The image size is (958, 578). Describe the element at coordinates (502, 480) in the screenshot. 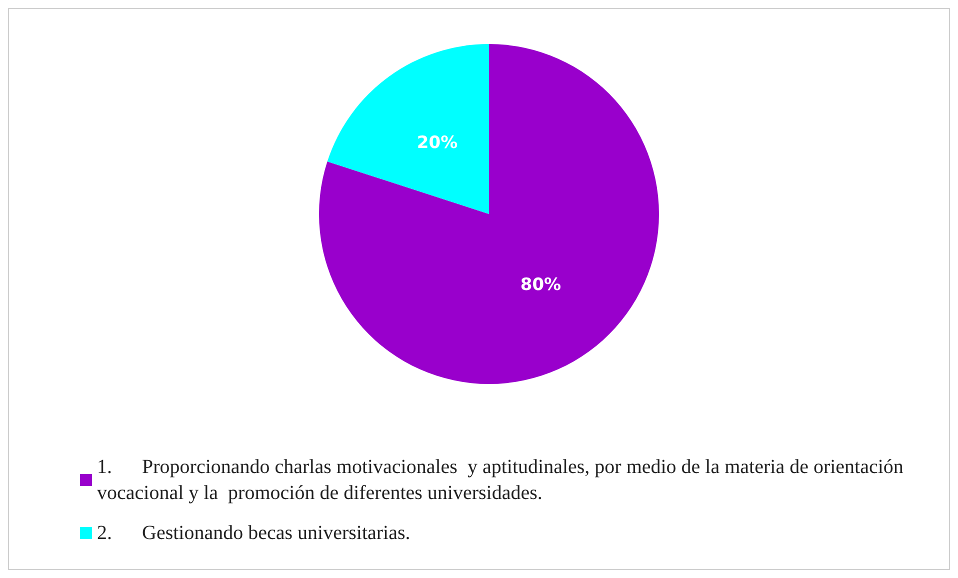

I see `legend-label: 1. Proporcionando charlas motivacionales y aptitudinales, por medio de la materia de orientación vocacional y la promoción de diferentes universidades.` at that location.